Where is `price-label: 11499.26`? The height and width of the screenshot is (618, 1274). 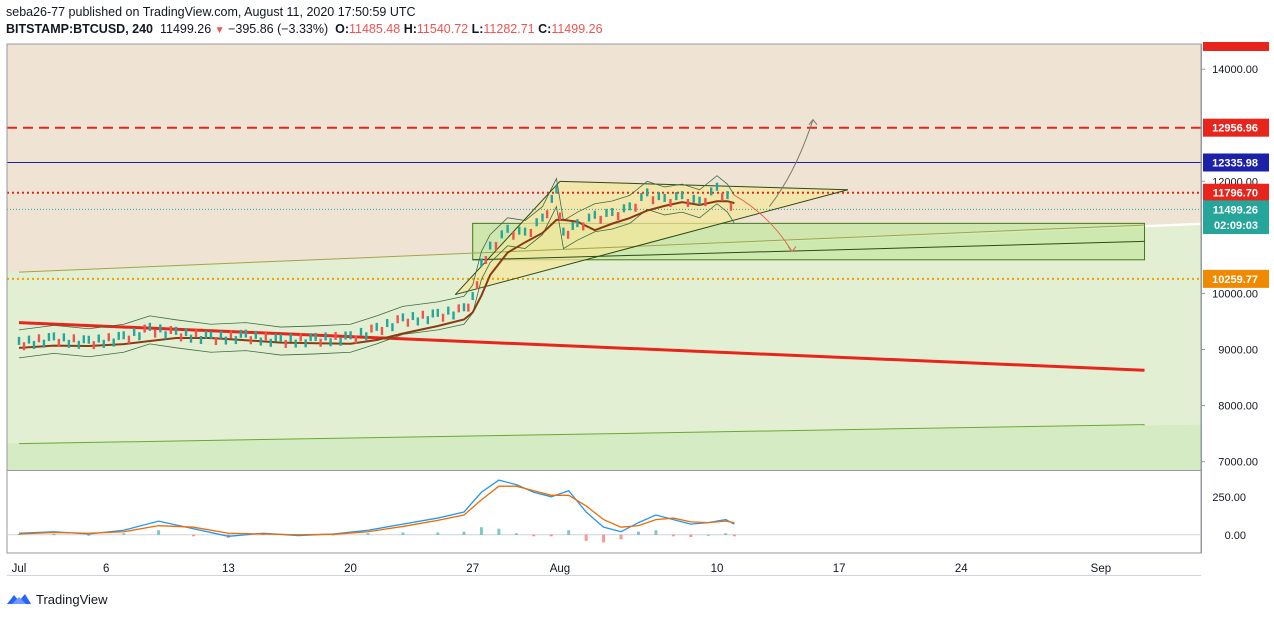
price-label: 11499.26 is located at coordinates (1235, 210).